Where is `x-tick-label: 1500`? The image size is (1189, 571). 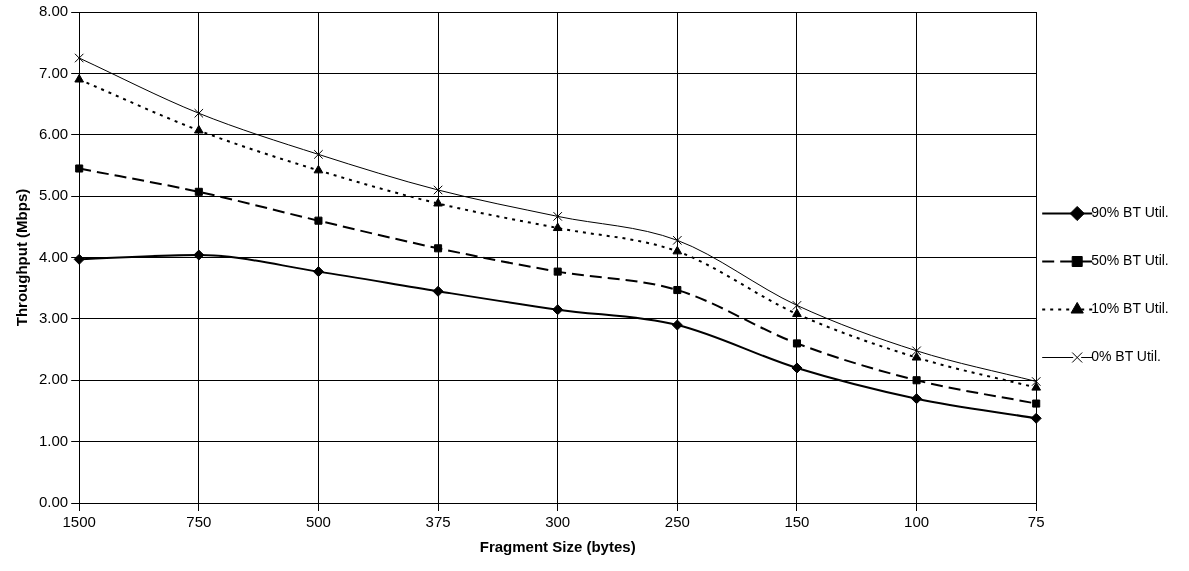 x-tick-label: 1500 is located at coordinates (79, 522).